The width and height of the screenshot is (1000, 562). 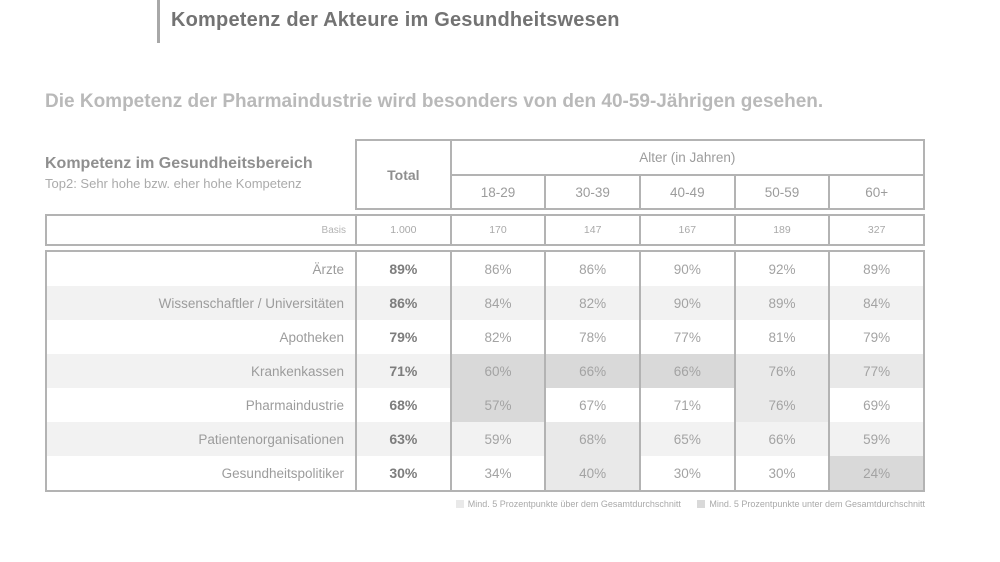 I want to click on column-group-header-age: Alter (in Jahren), so click(x=687, y=158).